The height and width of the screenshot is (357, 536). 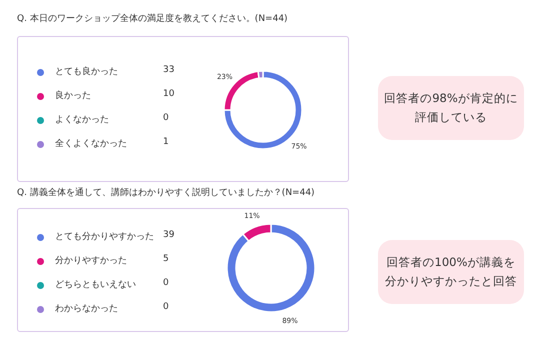 What do you see at coordinates (73, 96) in the screenshot?
I see `legend-label: 良かった` at bounding box center [73, 96].